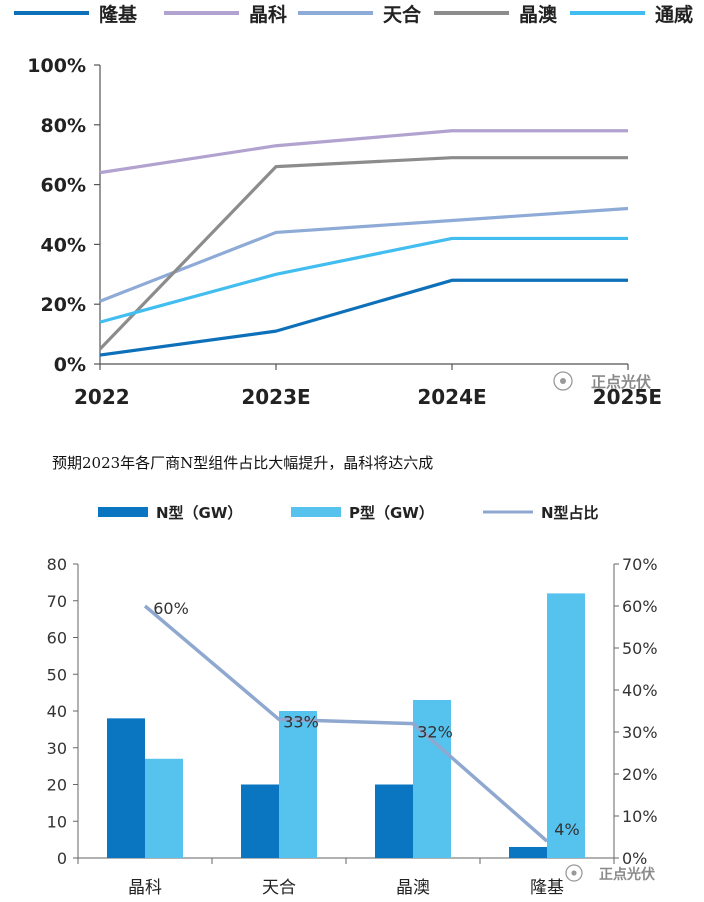 The image size is (704, 902). Describe the element at coordinates (57, 601) in the screenshot. I see `left-y-tick-label: 70` at that location.